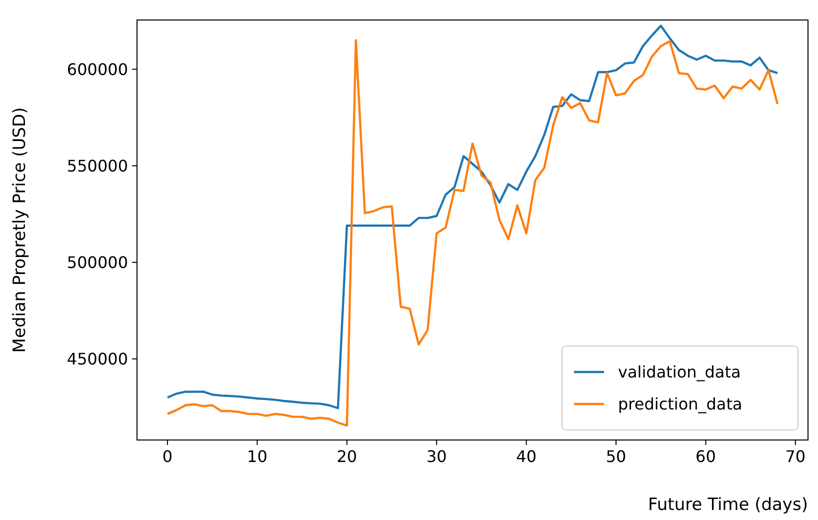  What do you see at coordinates (680, 404) in the screenshot?
I see `legend-label: prediction_data` at bounding box center [680, 404].